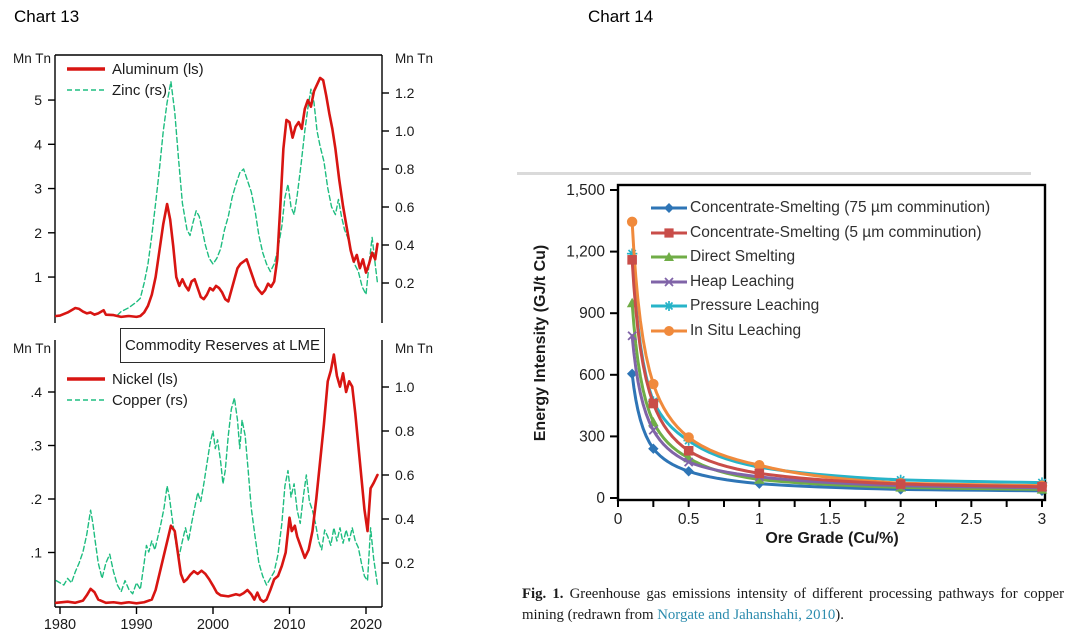 This screenshot has width=1079, height=641. Describe the element at coordinates (145, 379) in the screenshot. I see `legend-label-nickel: Nickel (ls)` at that location.